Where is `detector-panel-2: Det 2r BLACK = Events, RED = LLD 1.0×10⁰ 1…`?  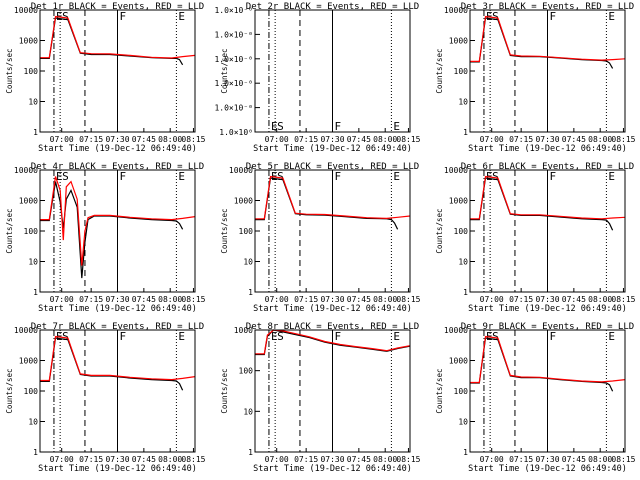 detector-panel-2: Det 2r BLACK = Events, RED = LLD 1.0×10⁰ 1… is located at coordinates (317, 78).